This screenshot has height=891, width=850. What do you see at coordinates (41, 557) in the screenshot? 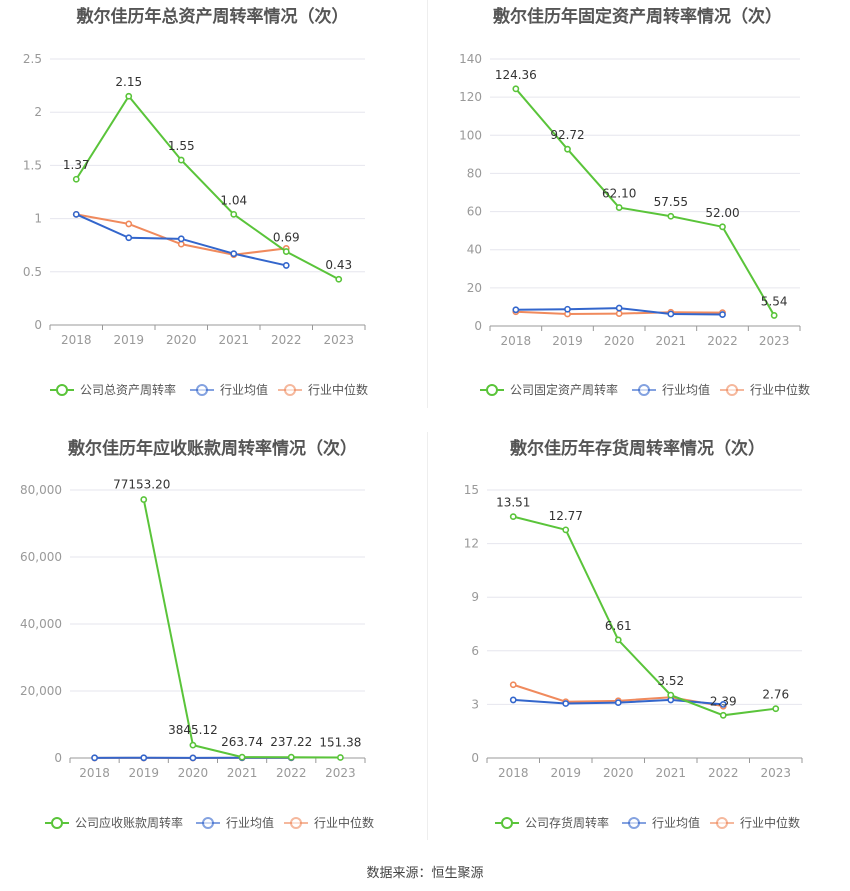
I see `y-tick-label: 60,000` at bounding box center [41, 557].